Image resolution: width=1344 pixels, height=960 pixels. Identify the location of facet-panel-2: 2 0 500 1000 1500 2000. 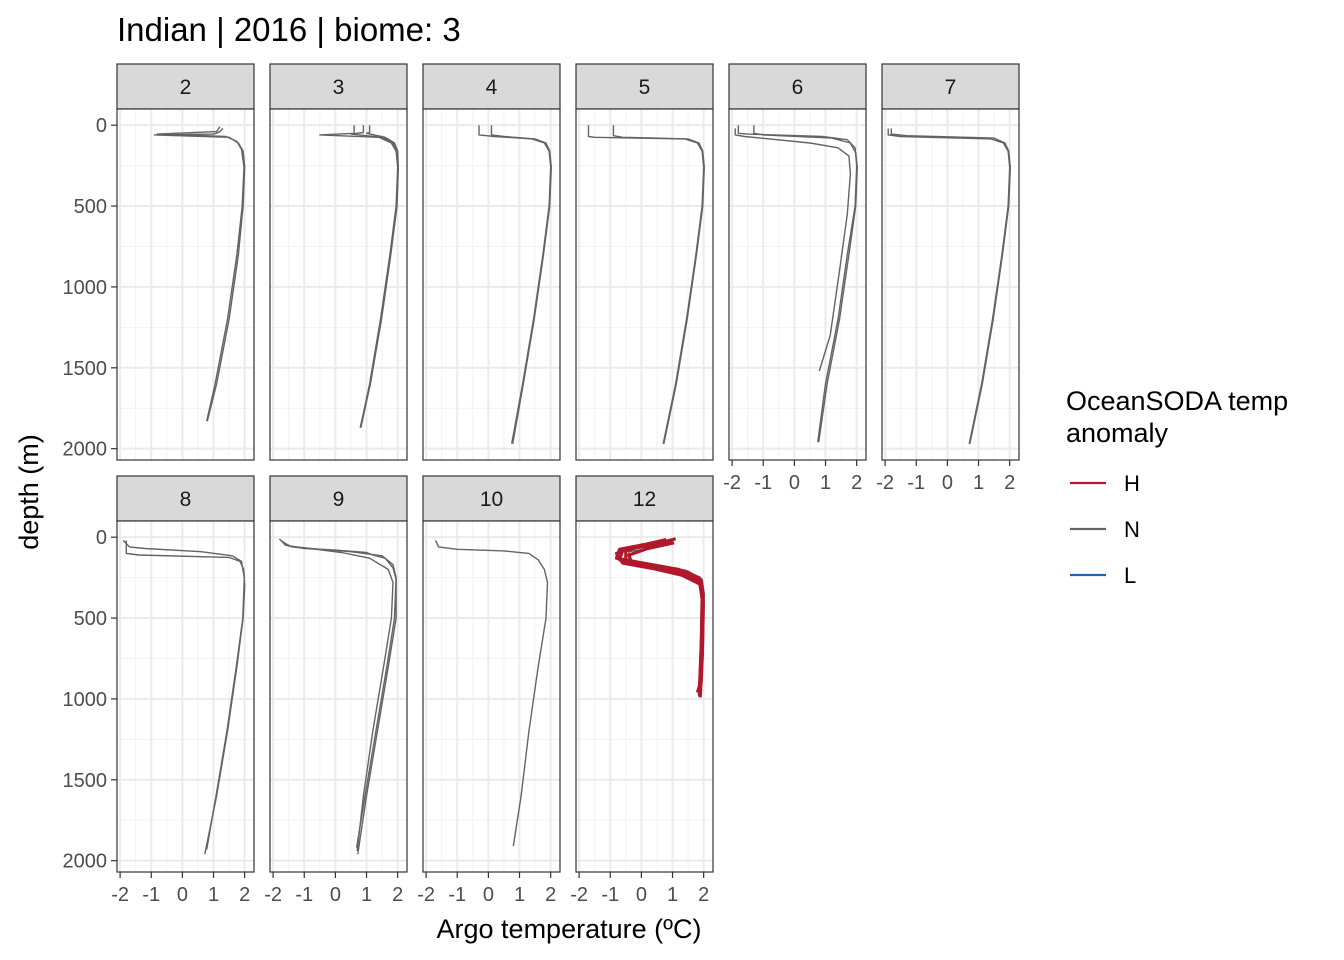
(159, 262).